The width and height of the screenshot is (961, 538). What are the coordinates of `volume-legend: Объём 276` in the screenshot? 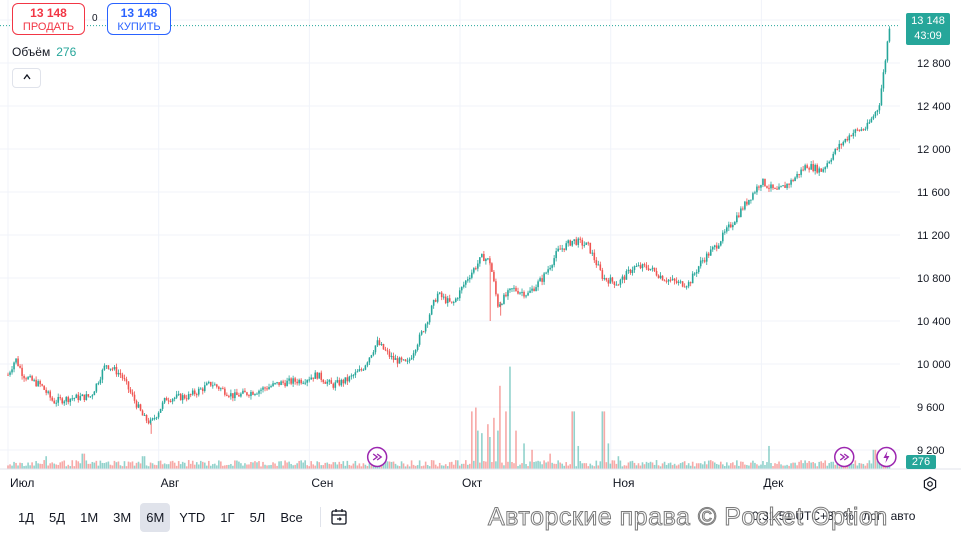 It's located at (44, 52).